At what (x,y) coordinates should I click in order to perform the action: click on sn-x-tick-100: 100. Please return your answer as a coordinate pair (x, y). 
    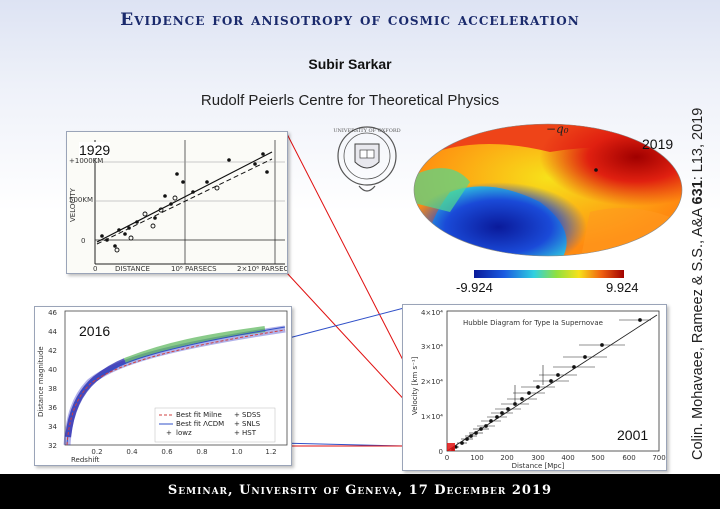
    Looking at the image, I should click on (476, 458).